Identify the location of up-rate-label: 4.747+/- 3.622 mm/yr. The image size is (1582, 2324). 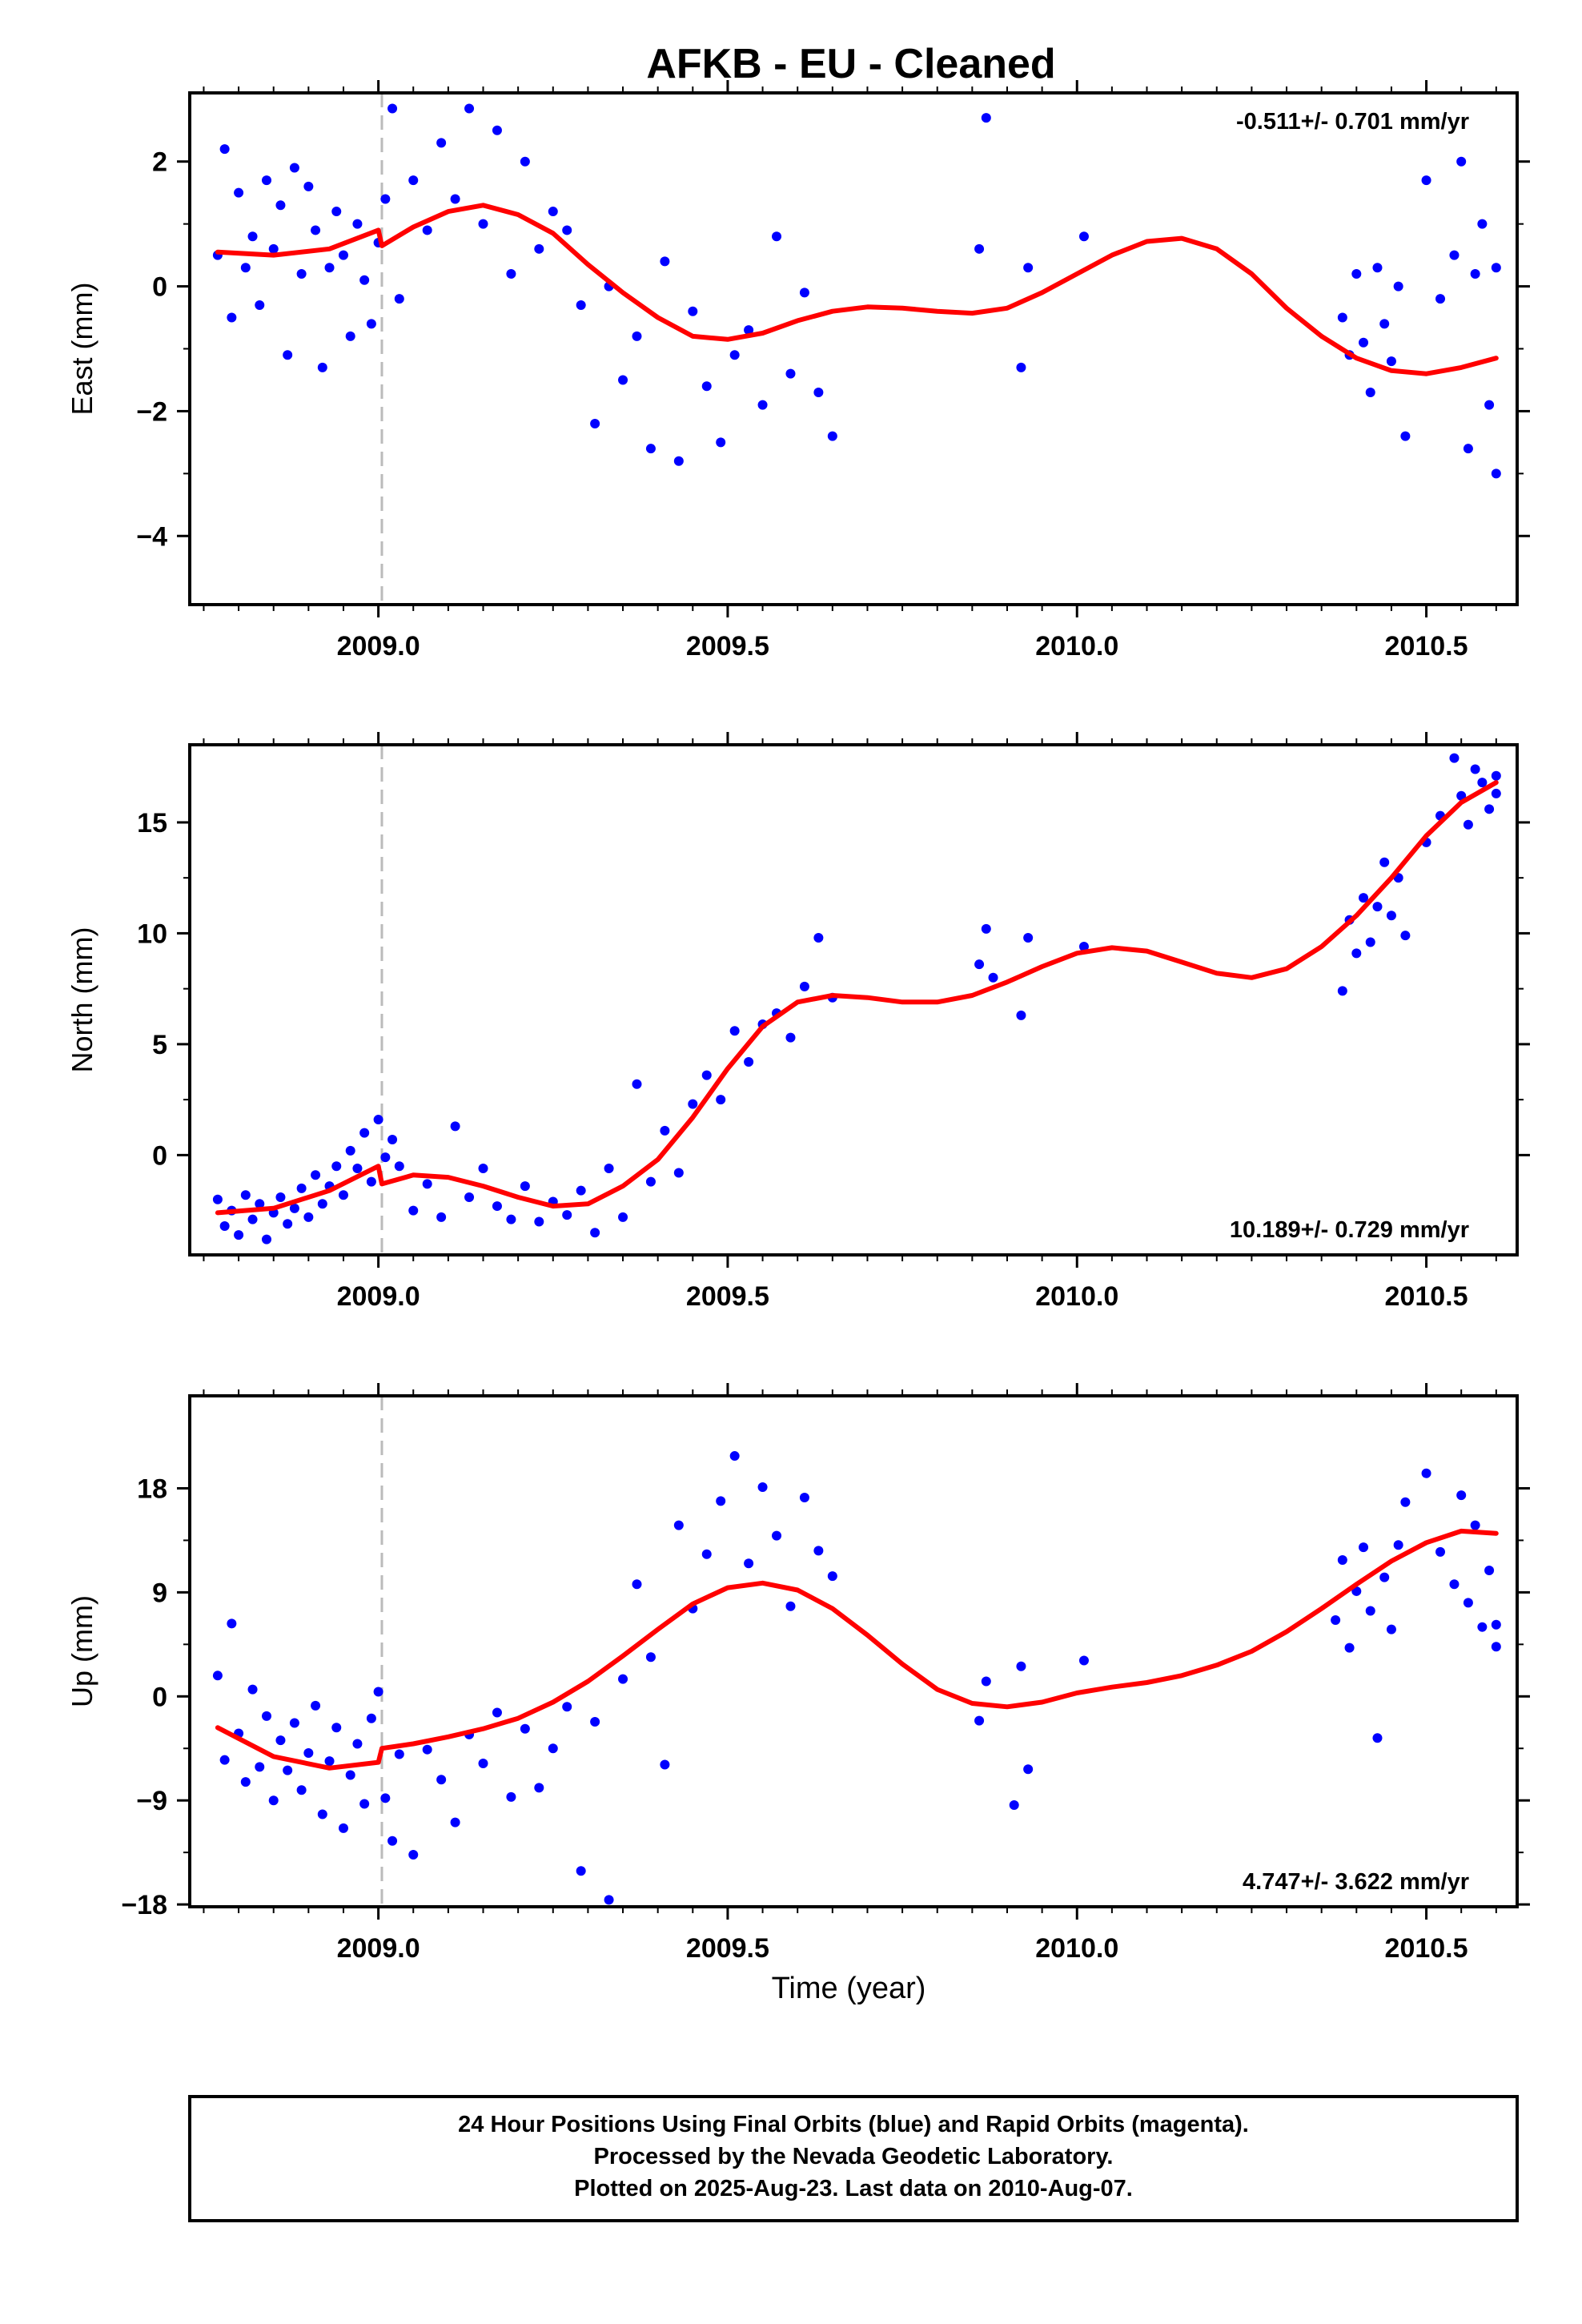
(1356, 1882).